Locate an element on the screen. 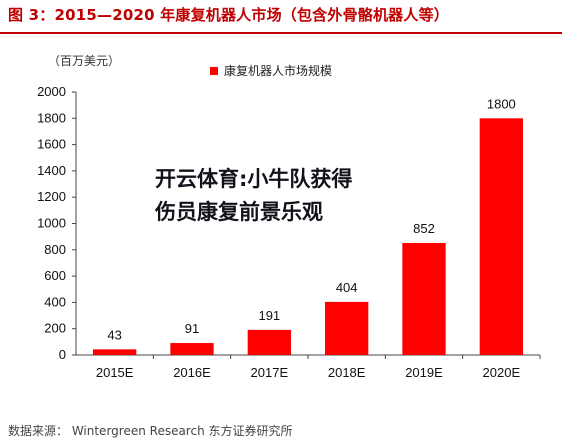 Image resolution: width=562 pixels, height=441 pixels. y-tick-label: 200 is located at coordinates (55, 328).